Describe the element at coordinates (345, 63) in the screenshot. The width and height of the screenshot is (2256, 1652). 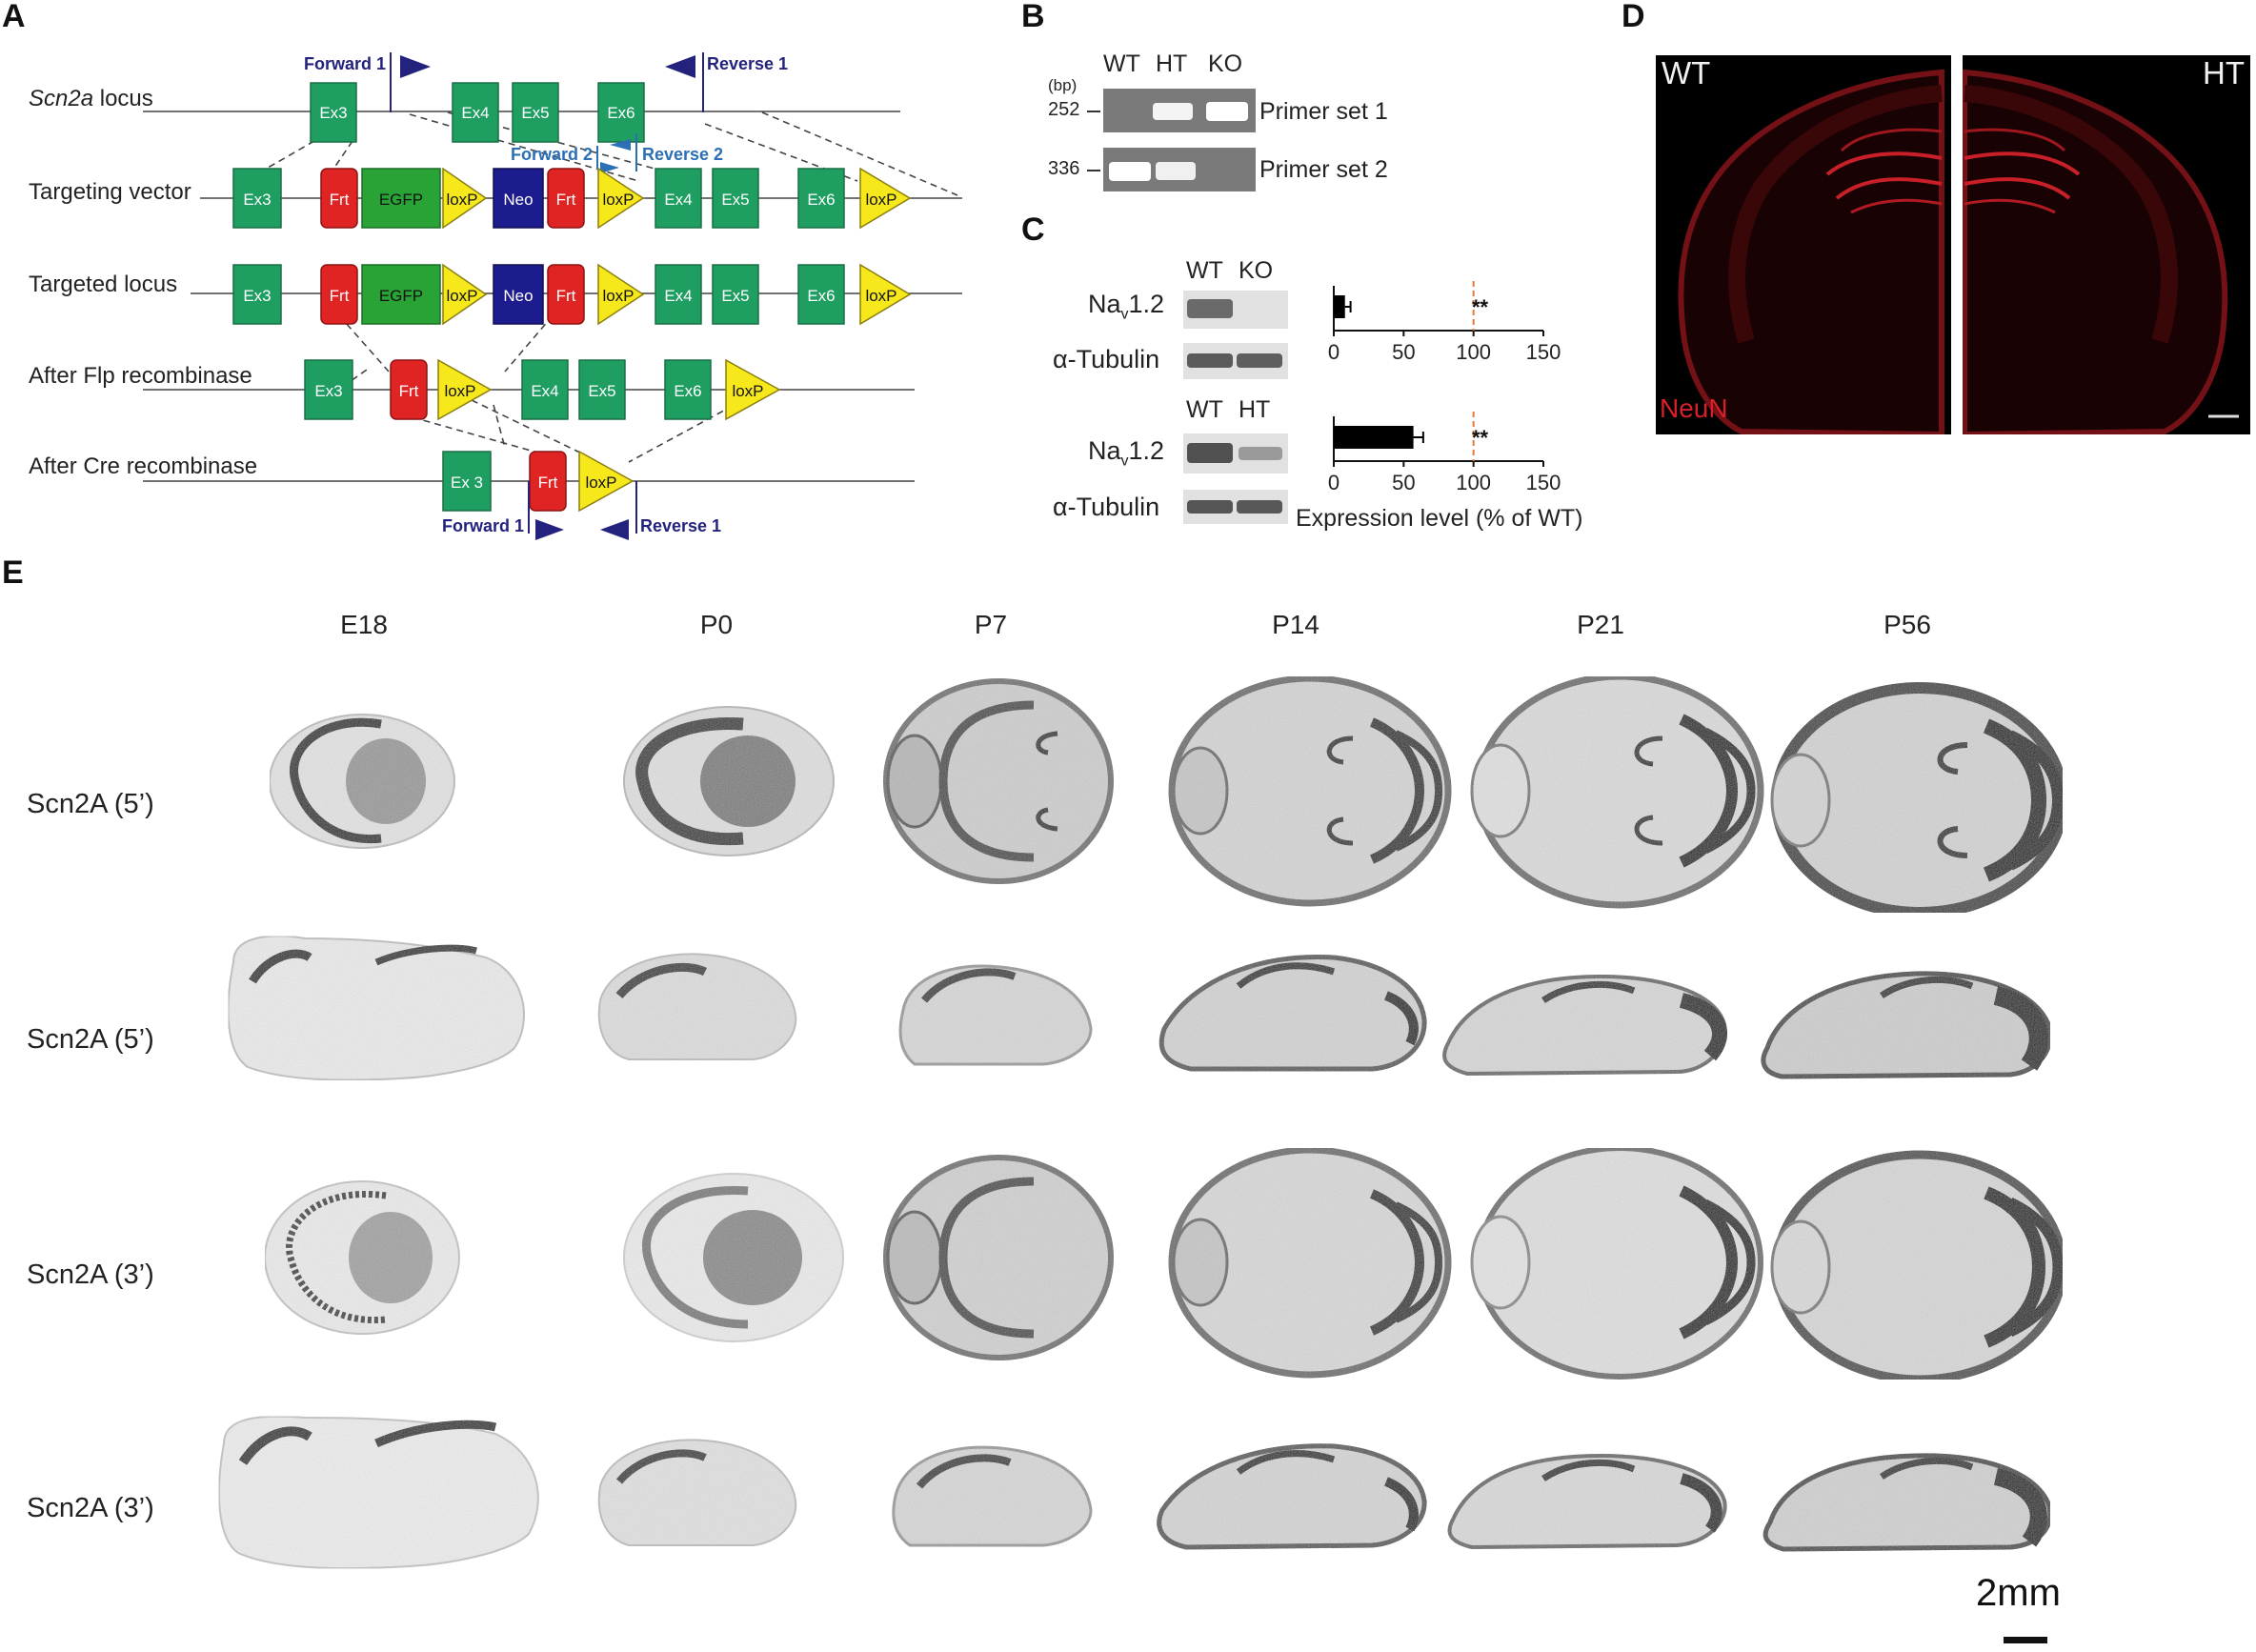
I see `forward1-label-top: Forward 1` at that location.